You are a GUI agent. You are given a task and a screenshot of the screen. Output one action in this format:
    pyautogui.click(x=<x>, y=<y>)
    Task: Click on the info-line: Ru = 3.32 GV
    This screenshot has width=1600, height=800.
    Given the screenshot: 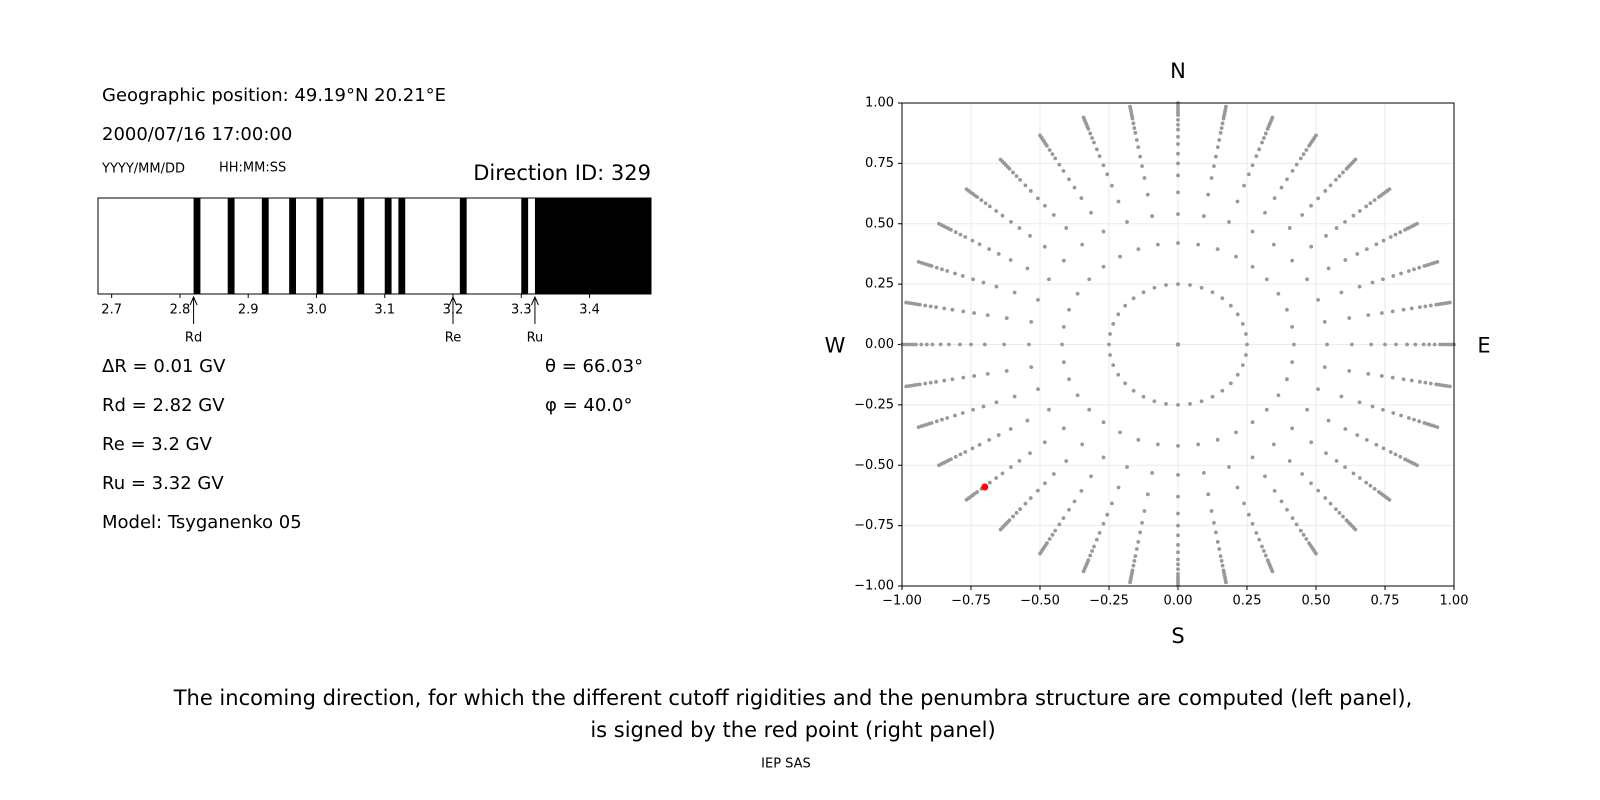 What is the action you would take?
    pyautogui.click(x=163, y=483)
    